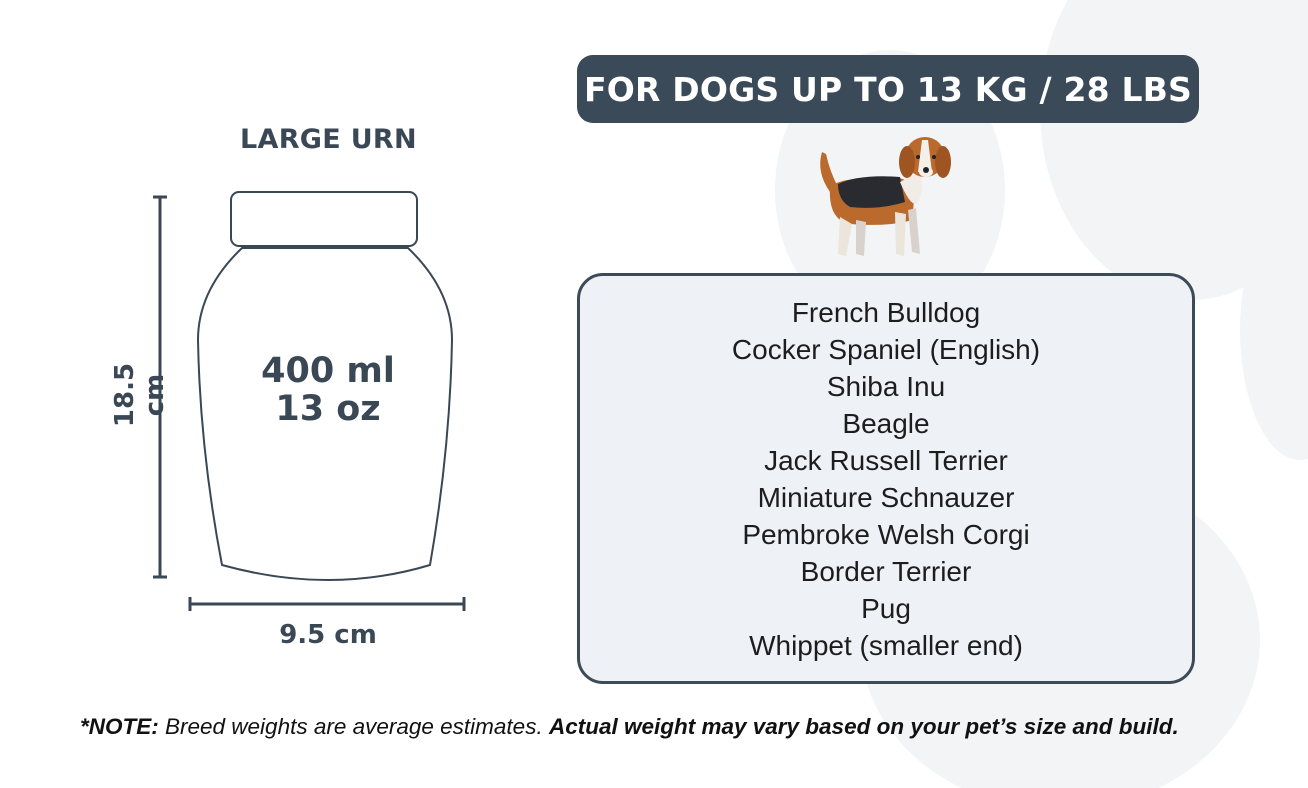 This screenshot has width=1308, height=788. Describe the element at coordinates (327, 604) in the screenshot. I see `width-dimension-line` at that location.